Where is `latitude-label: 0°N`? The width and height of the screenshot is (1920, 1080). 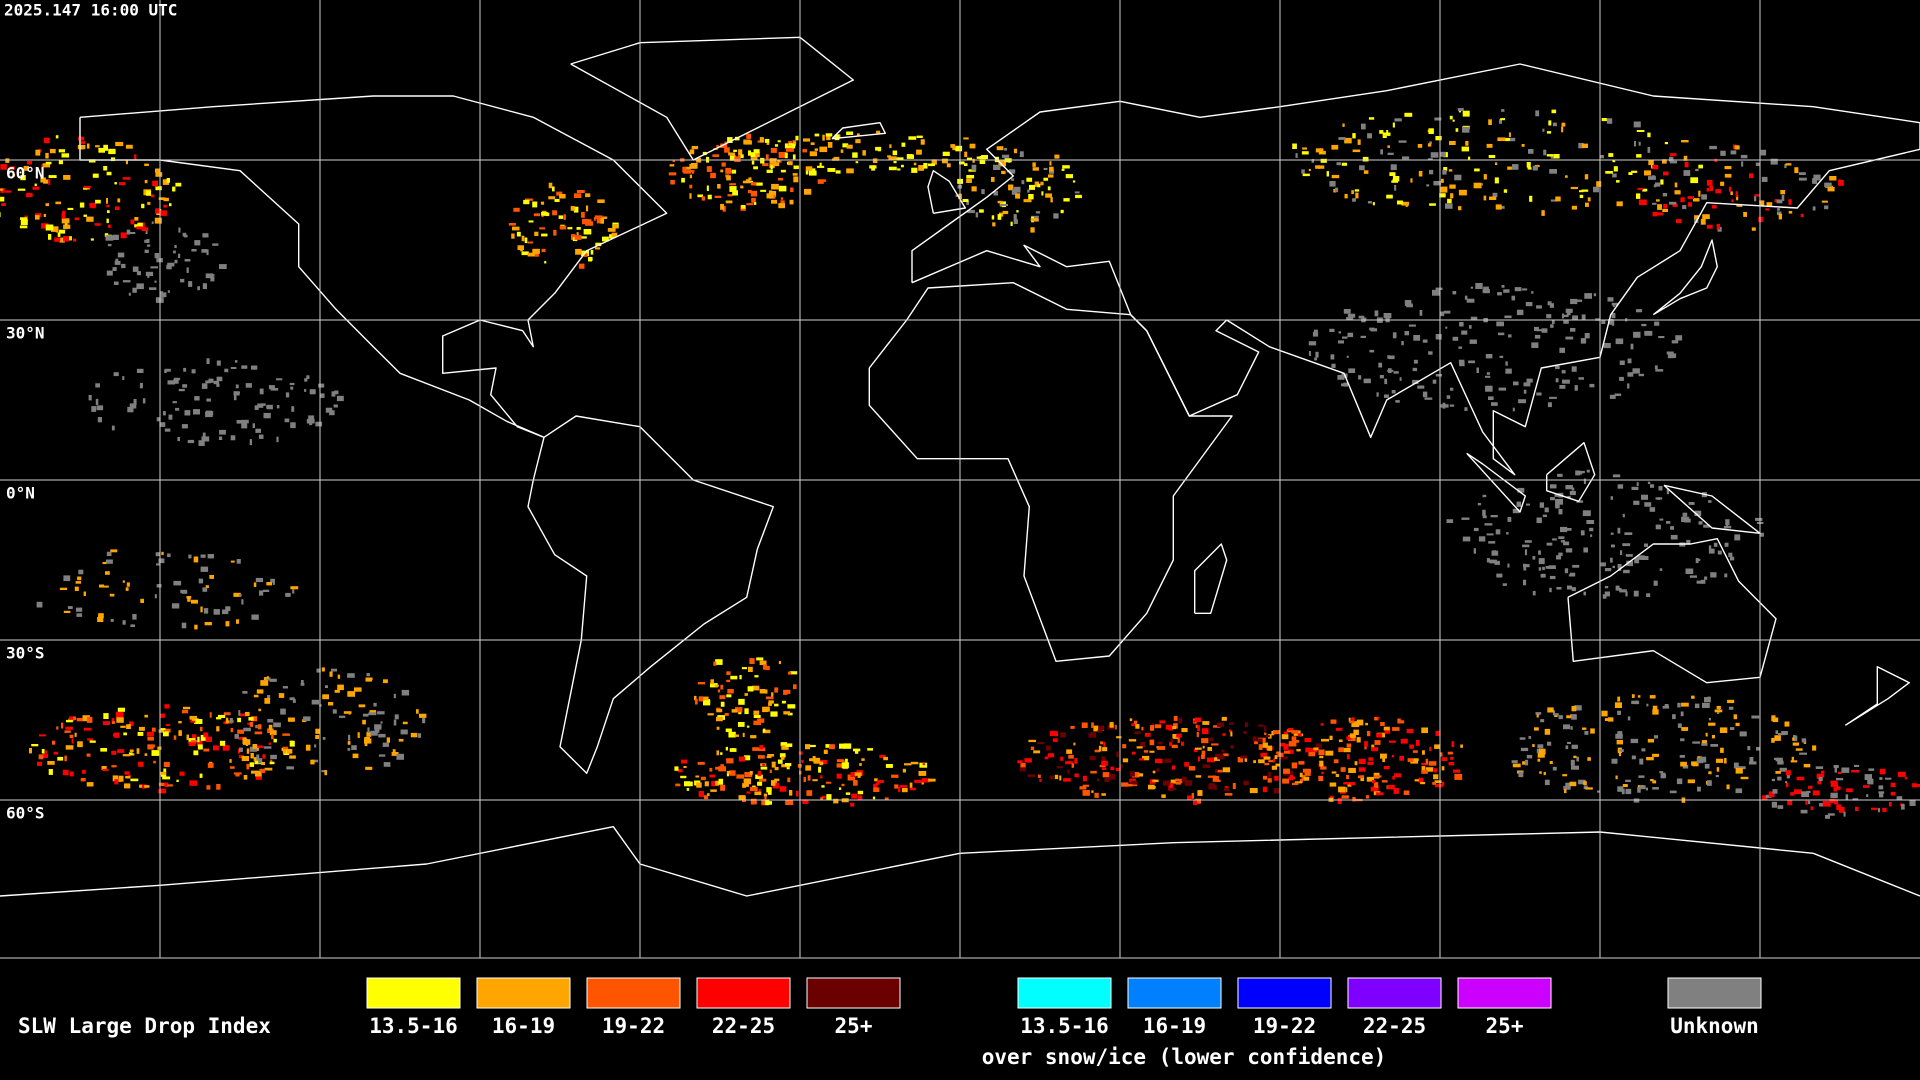 latitude-label: 0°N is located at coordinates (20, 493).